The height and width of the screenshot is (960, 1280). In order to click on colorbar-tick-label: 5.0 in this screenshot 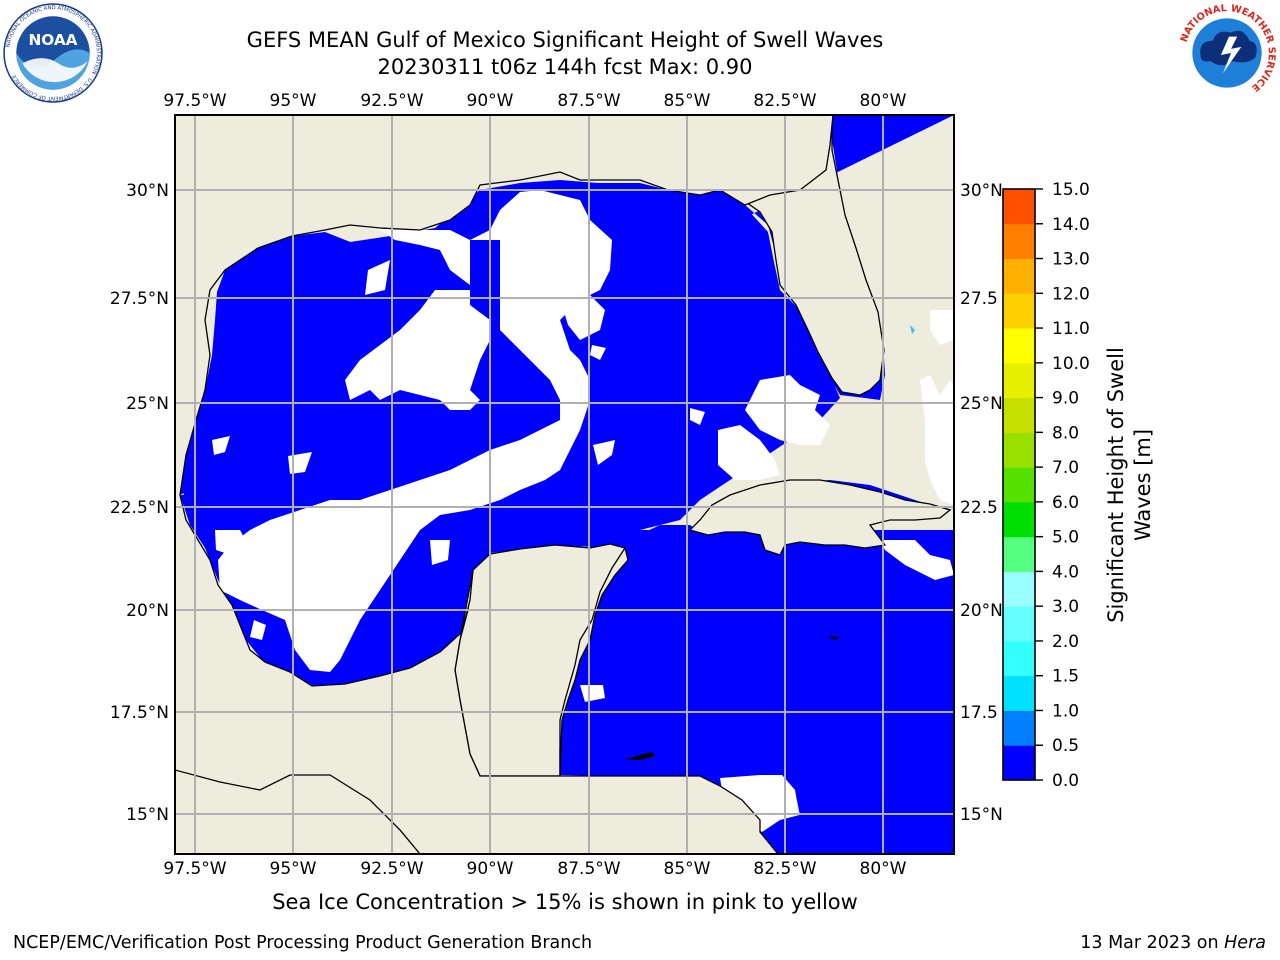, I will do `click(1065, 538)`.